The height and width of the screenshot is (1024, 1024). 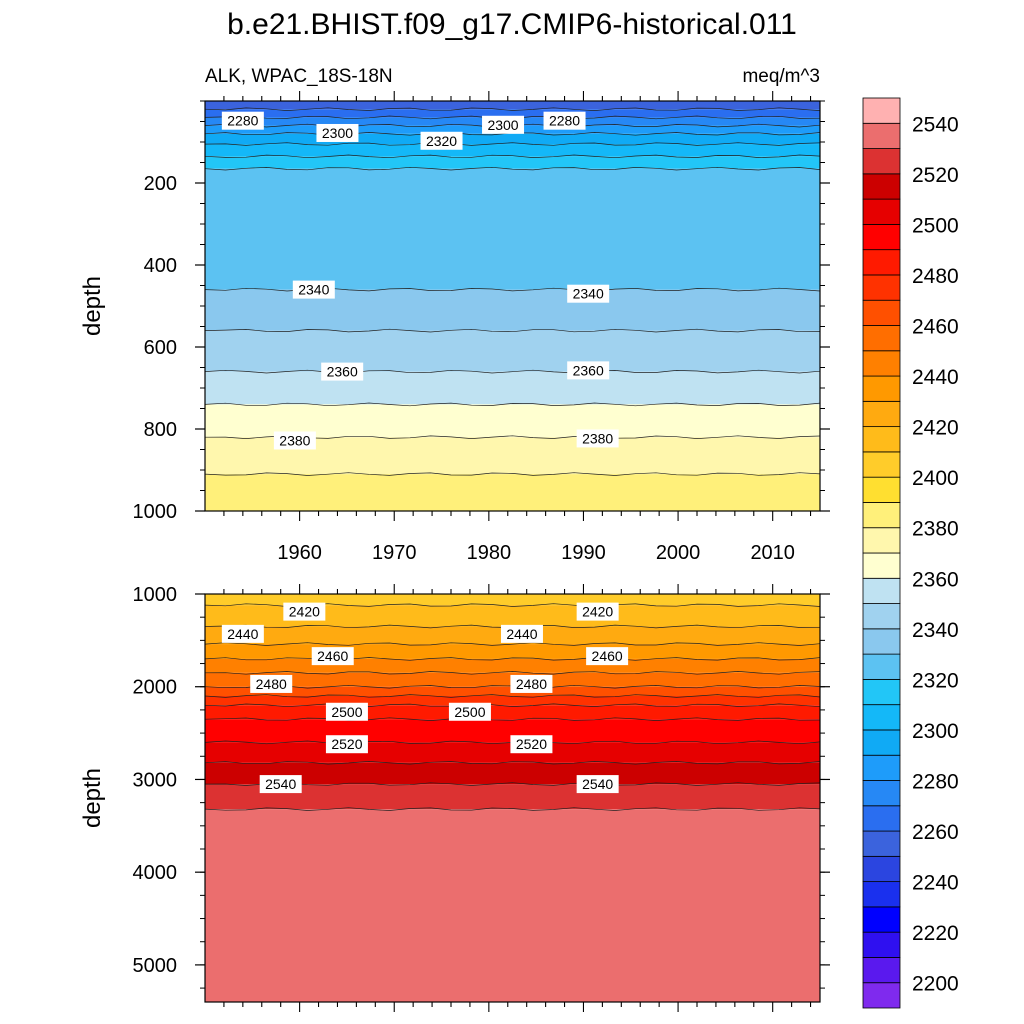 I want to click on colorbar-tick-label: 2340, so click(x=935, y=630).